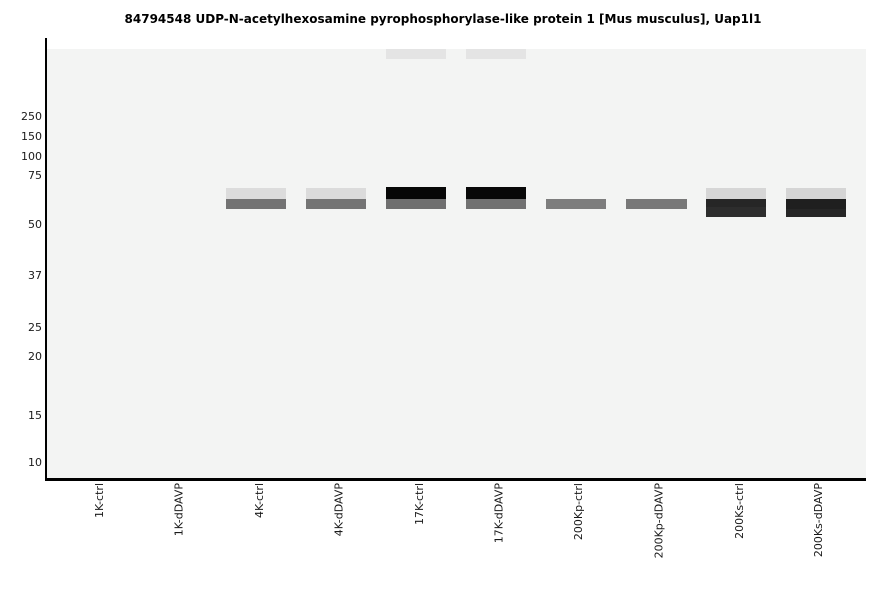 The height and width of the screenshot is (595, 886). Describe the element at coordinates (455, 479) in the screenshot. I see `x-axis-spine` at that location.